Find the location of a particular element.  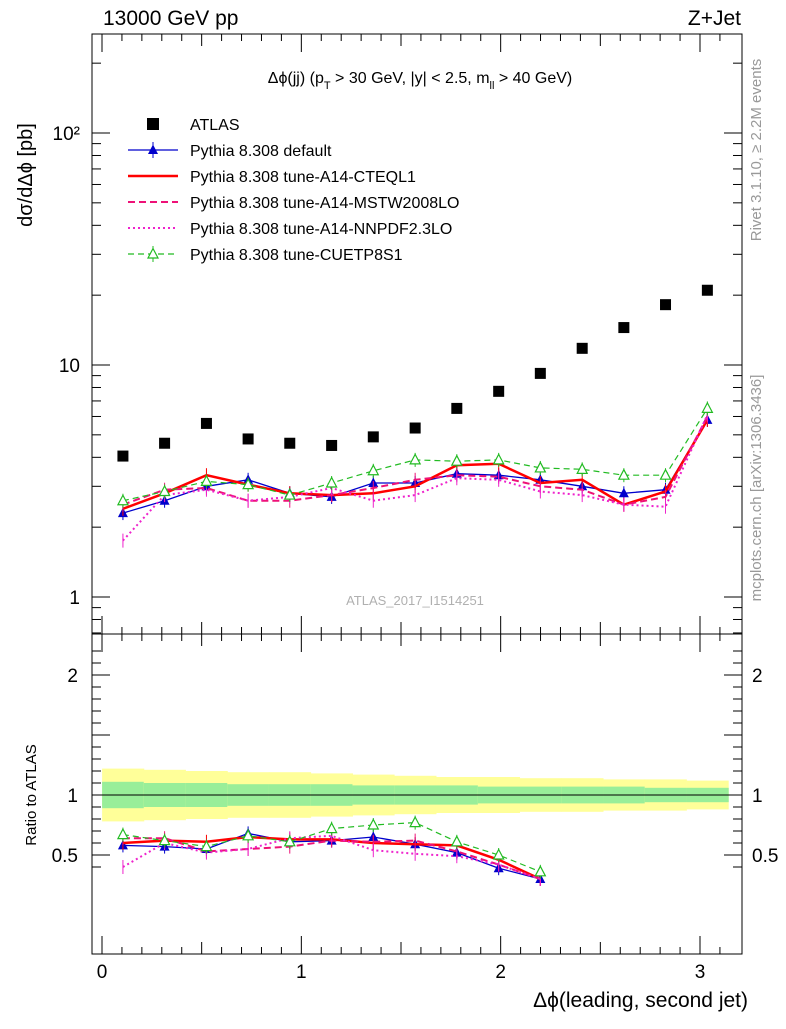

legend-marker-default is located at coordinates (153, 150).